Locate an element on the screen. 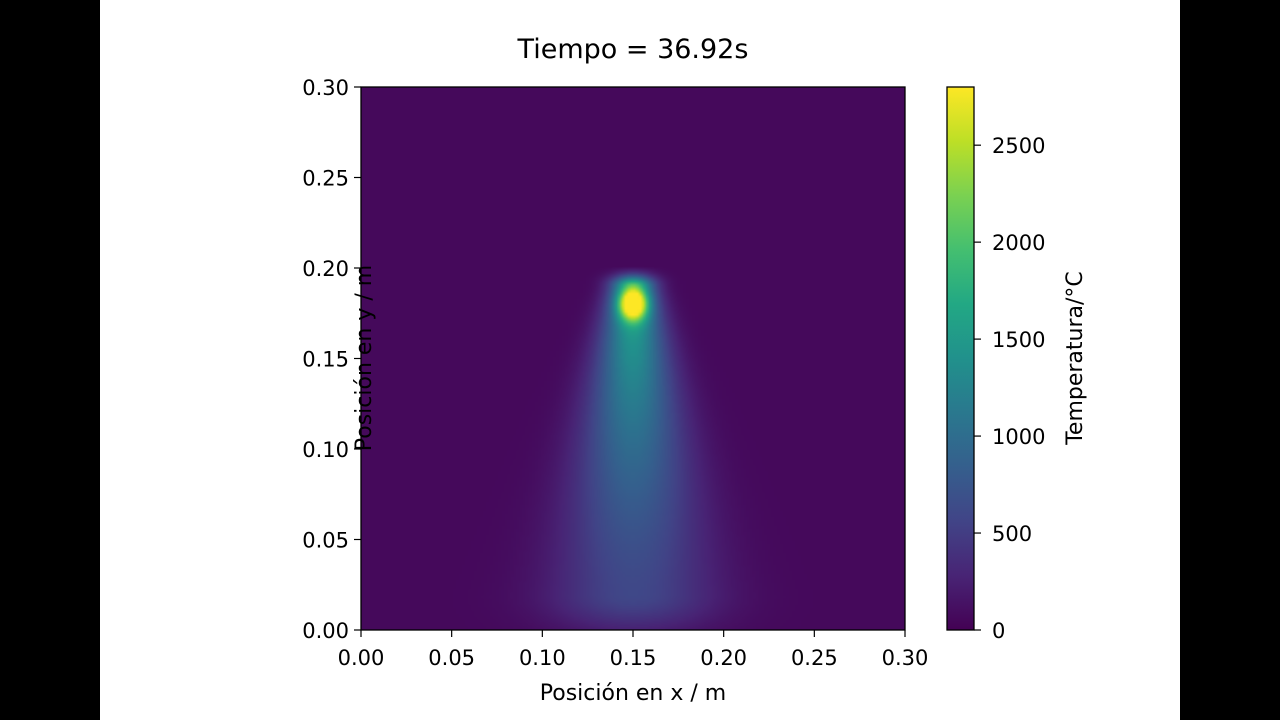 This screenshot has height=720, width=1280. colorbar-tick-label: 0 is located at coordinates (998, 631).